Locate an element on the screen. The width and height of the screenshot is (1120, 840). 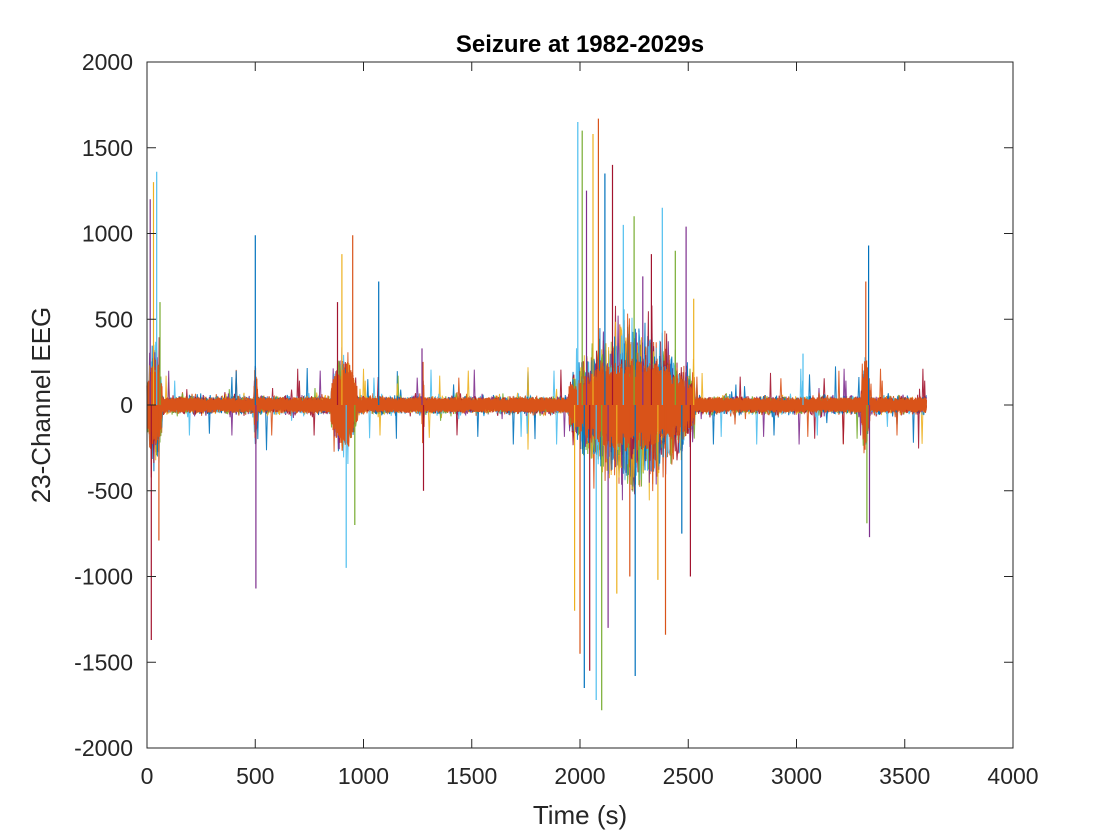
y-tick-label: 500 is located at coordinates (114, 319).